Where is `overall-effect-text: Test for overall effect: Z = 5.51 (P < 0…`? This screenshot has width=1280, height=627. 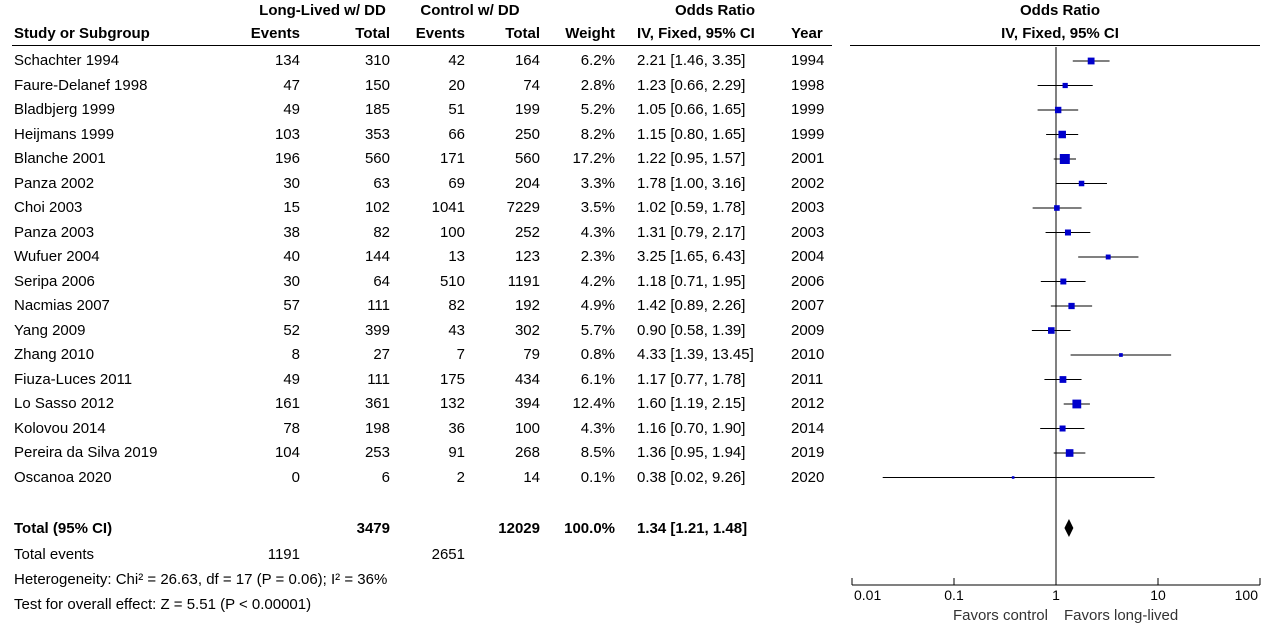 overall-effect-text: Test for overall effect: Z = 5.51 (P < 0… is located at coordinates (163, 604).